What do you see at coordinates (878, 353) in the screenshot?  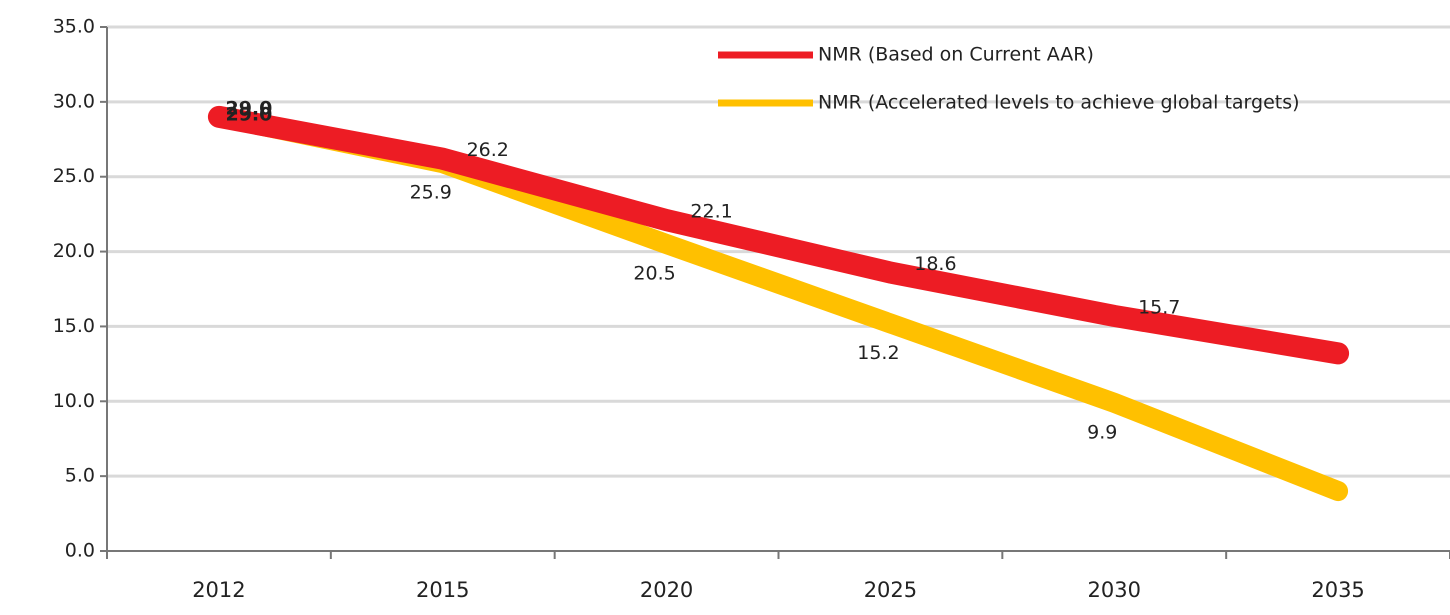 I see `data-label: 15.2` at bounding box center [878, 353].